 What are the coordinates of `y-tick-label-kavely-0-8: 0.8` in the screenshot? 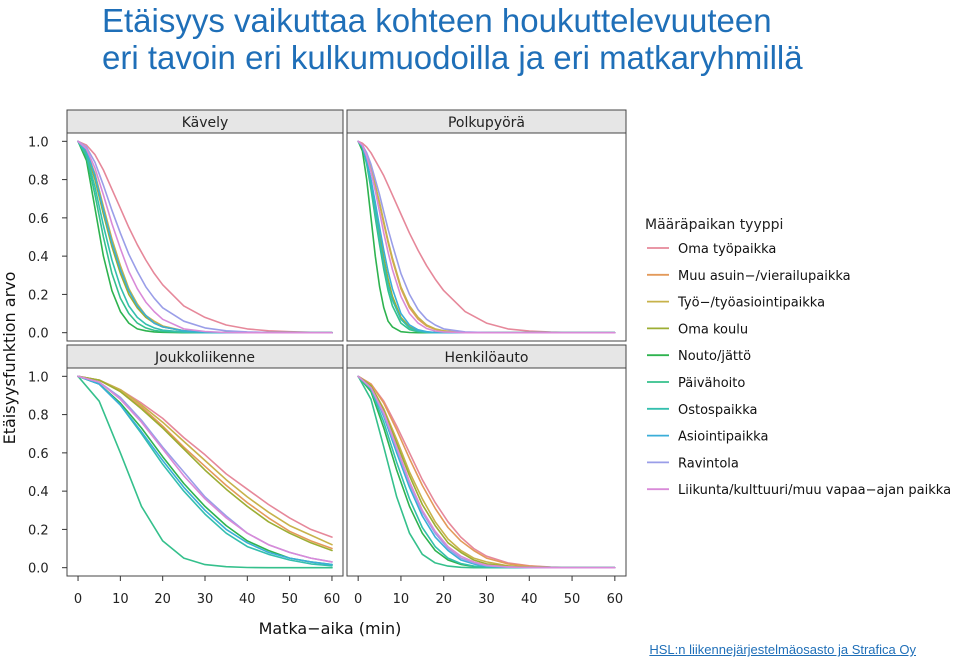 It's located at (38, 181).